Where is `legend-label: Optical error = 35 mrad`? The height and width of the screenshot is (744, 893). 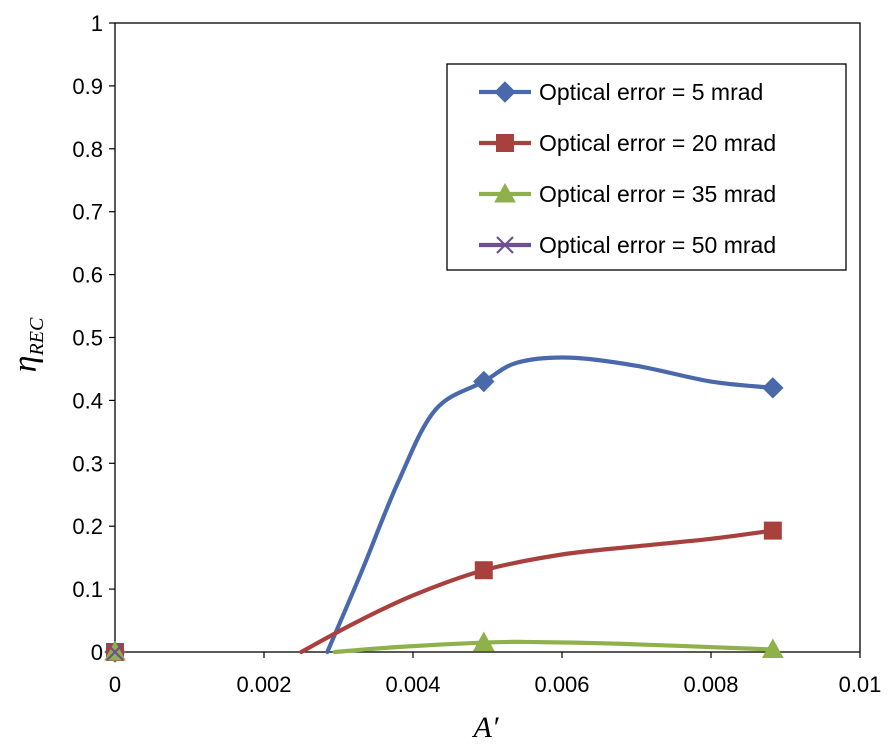
legend-label: Optical error = 35 mrad is located at coordinates (657, 194).